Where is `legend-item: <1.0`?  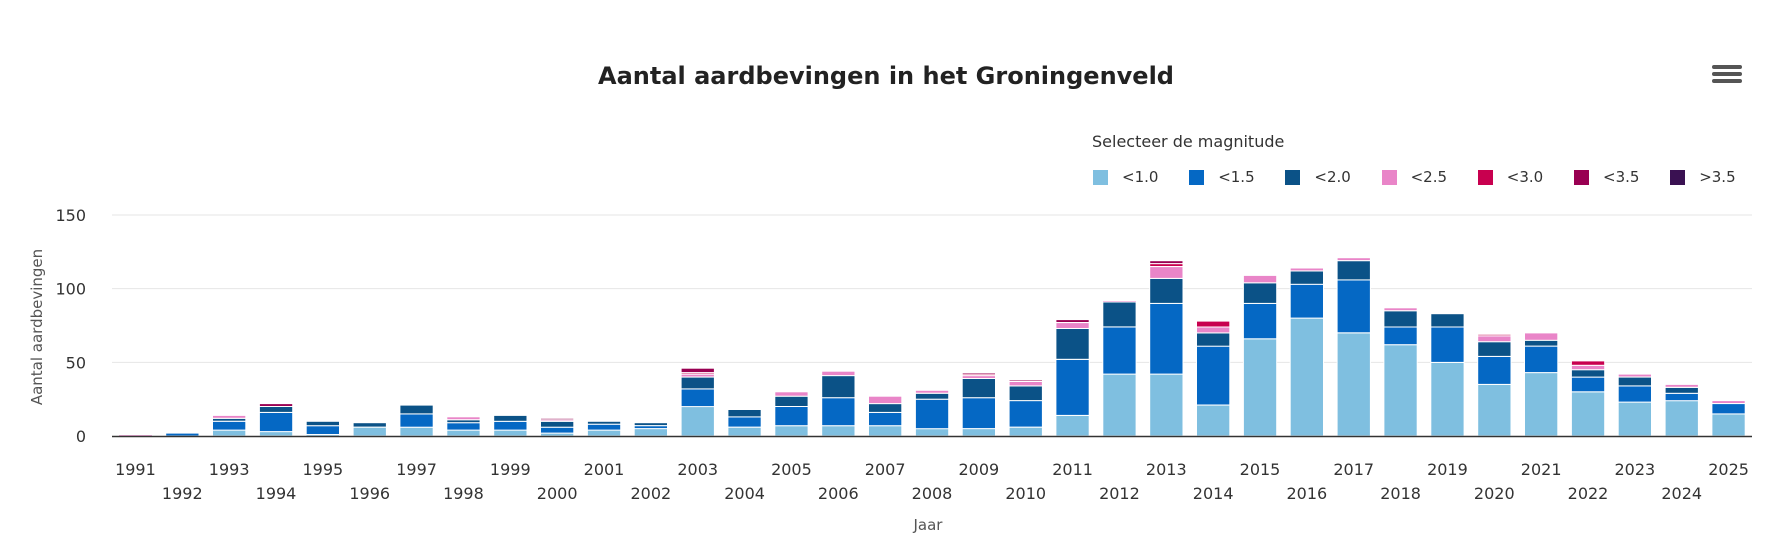
legend-item: <1.0 is located at coordinates (1125, 177).